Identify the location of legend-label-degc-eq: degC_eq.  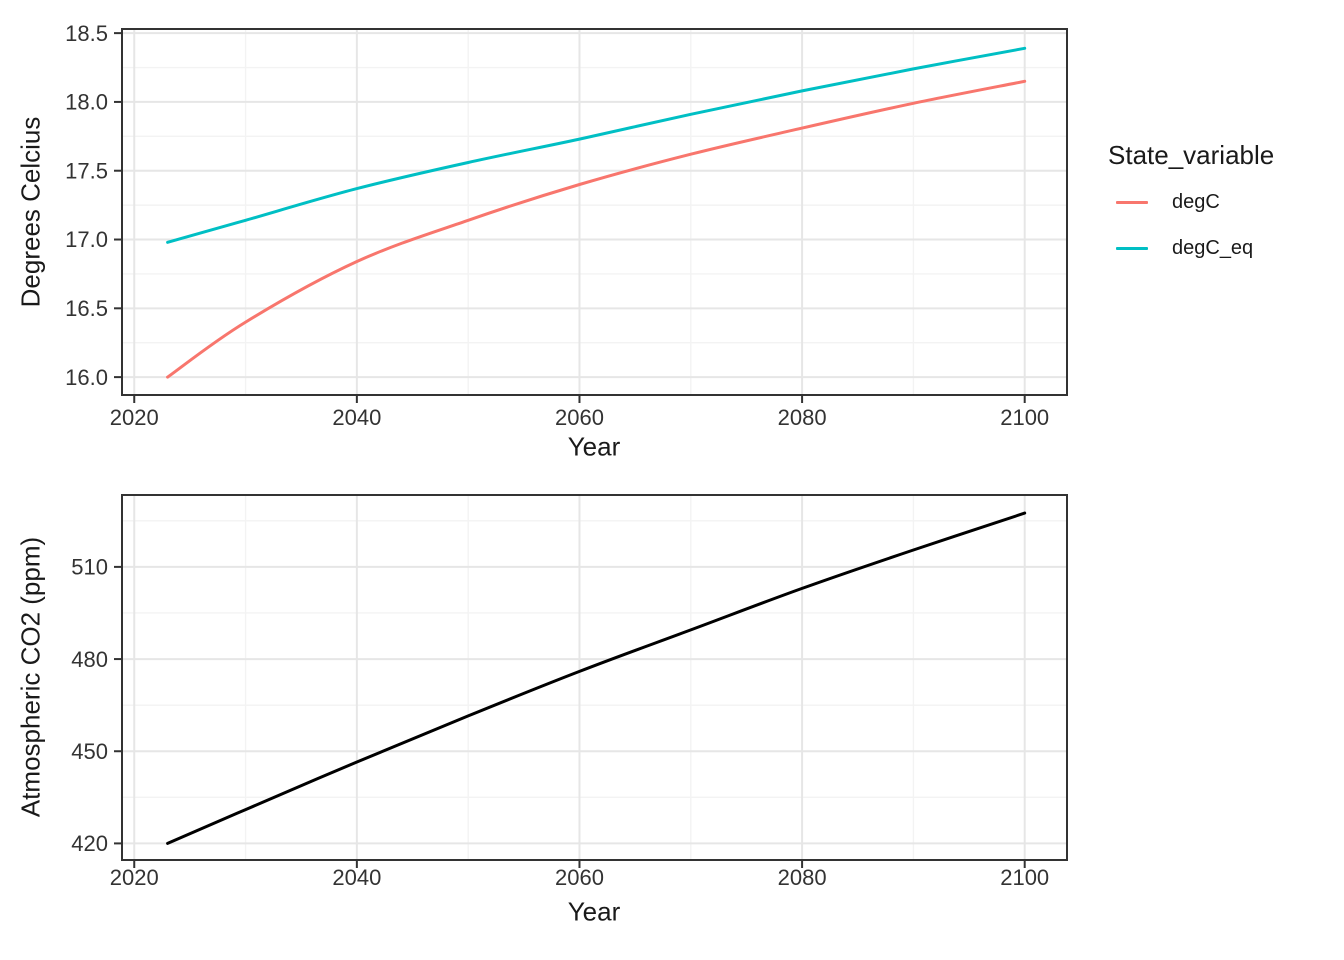
(1213, 247).